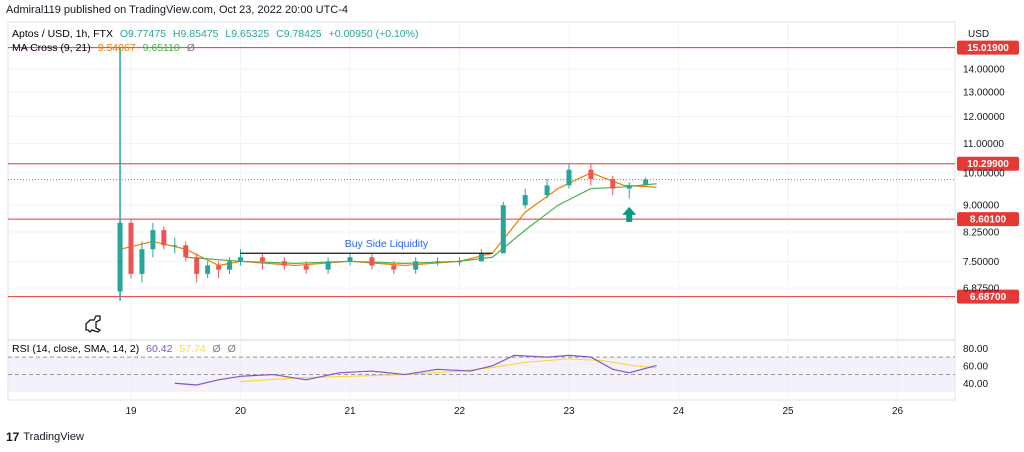 This screenshot has width=1024, height=452. I want to click on price-tick-label: 11.00000, so click(983, 144).